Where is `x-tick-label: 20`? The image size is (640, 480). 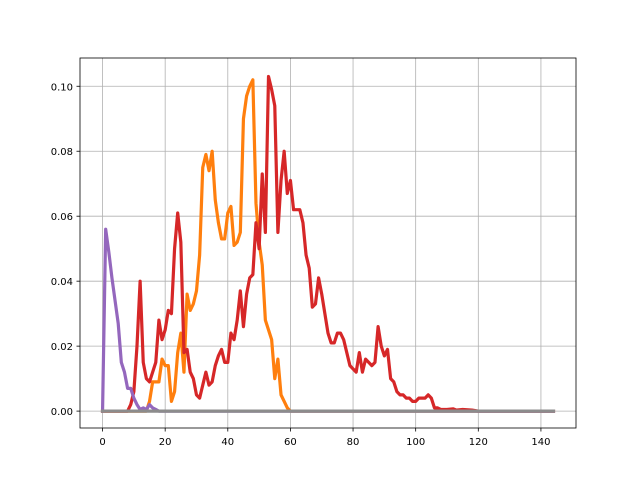
x-tick-label: 20 is located at coordinates (165, 442).